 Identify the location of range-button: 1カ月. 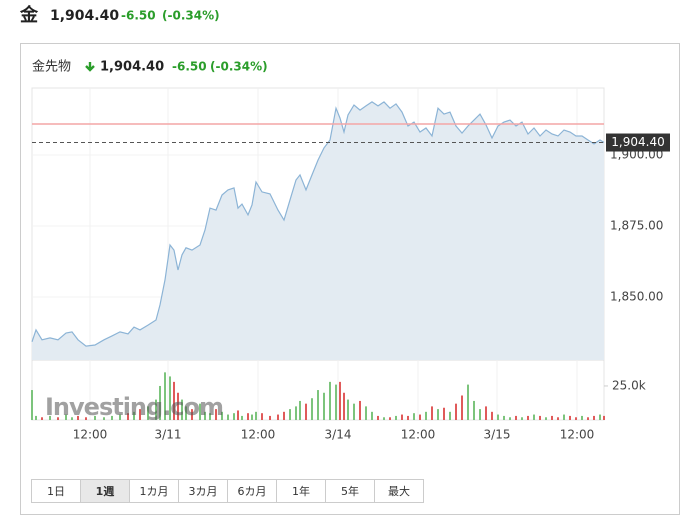
(154, 491).